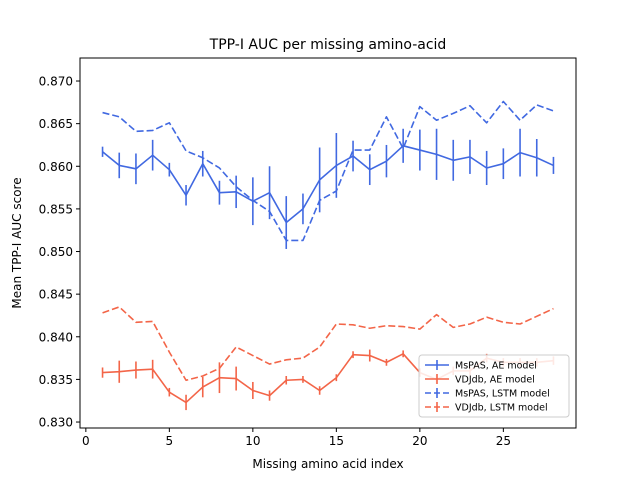  I want to click on y-tick-label: 0.865, so click(56, 124).